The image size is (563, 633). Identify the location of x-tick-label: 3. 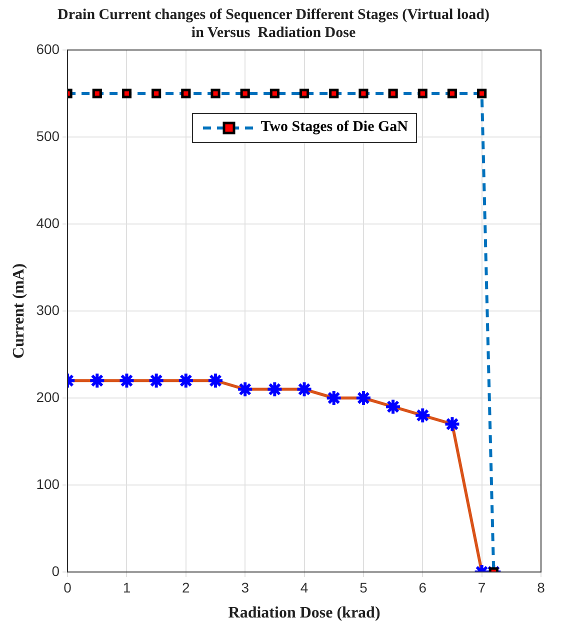
(245, 587).